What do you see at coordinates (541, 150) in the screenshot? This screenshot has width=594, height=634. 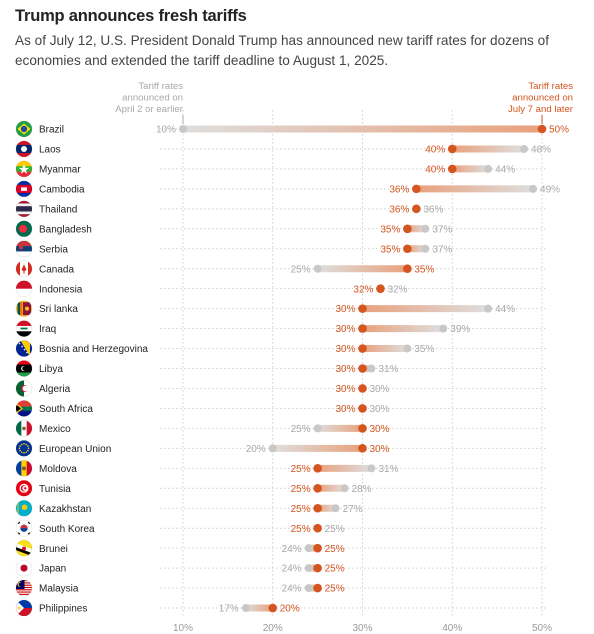 I see `old-rate-label: 48%` at bounding box center [541, 150].